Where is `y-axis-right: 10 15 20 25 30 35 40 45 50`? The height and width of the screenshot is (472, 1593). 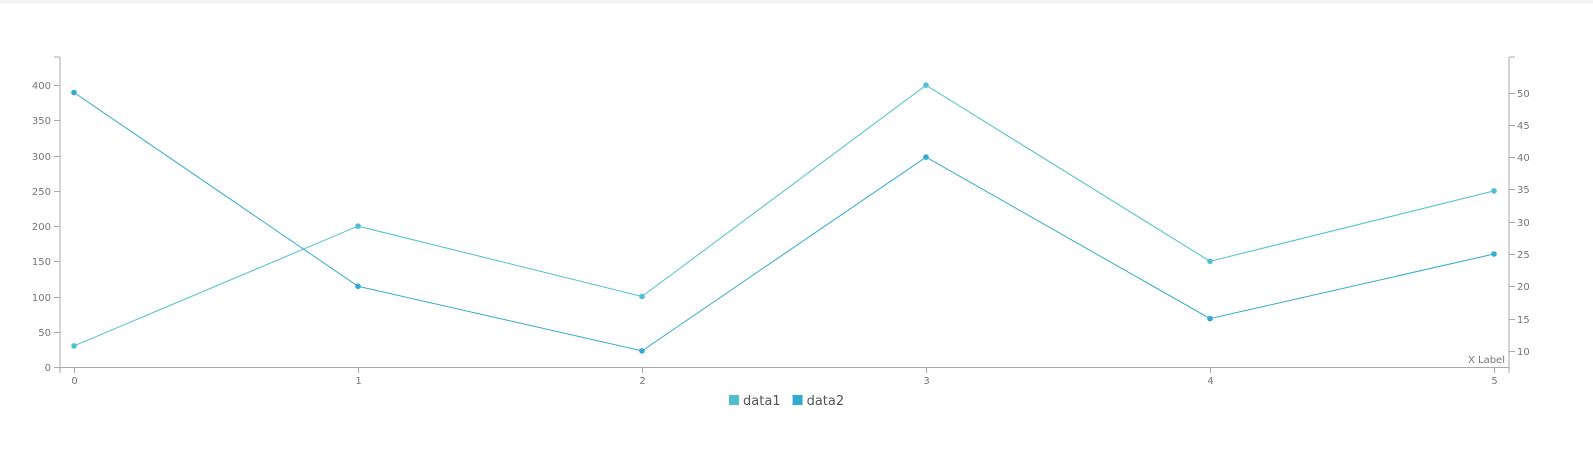
y-axis-right: 10 15 20 25 30 35 40 45 50 is located at coordinates (1519, 211).